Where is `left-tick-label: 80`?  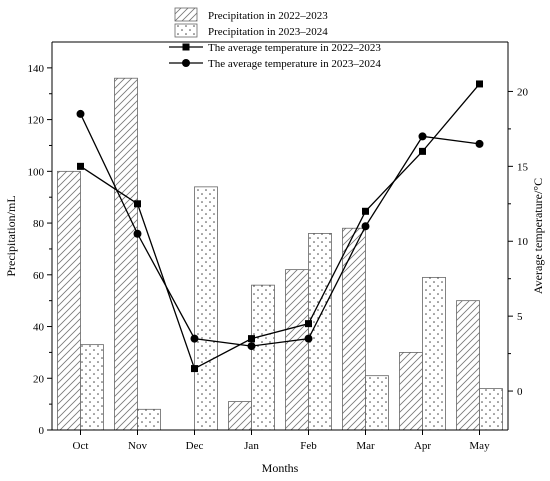
left-tick-label: 80 is located at coordinates (39, 224).